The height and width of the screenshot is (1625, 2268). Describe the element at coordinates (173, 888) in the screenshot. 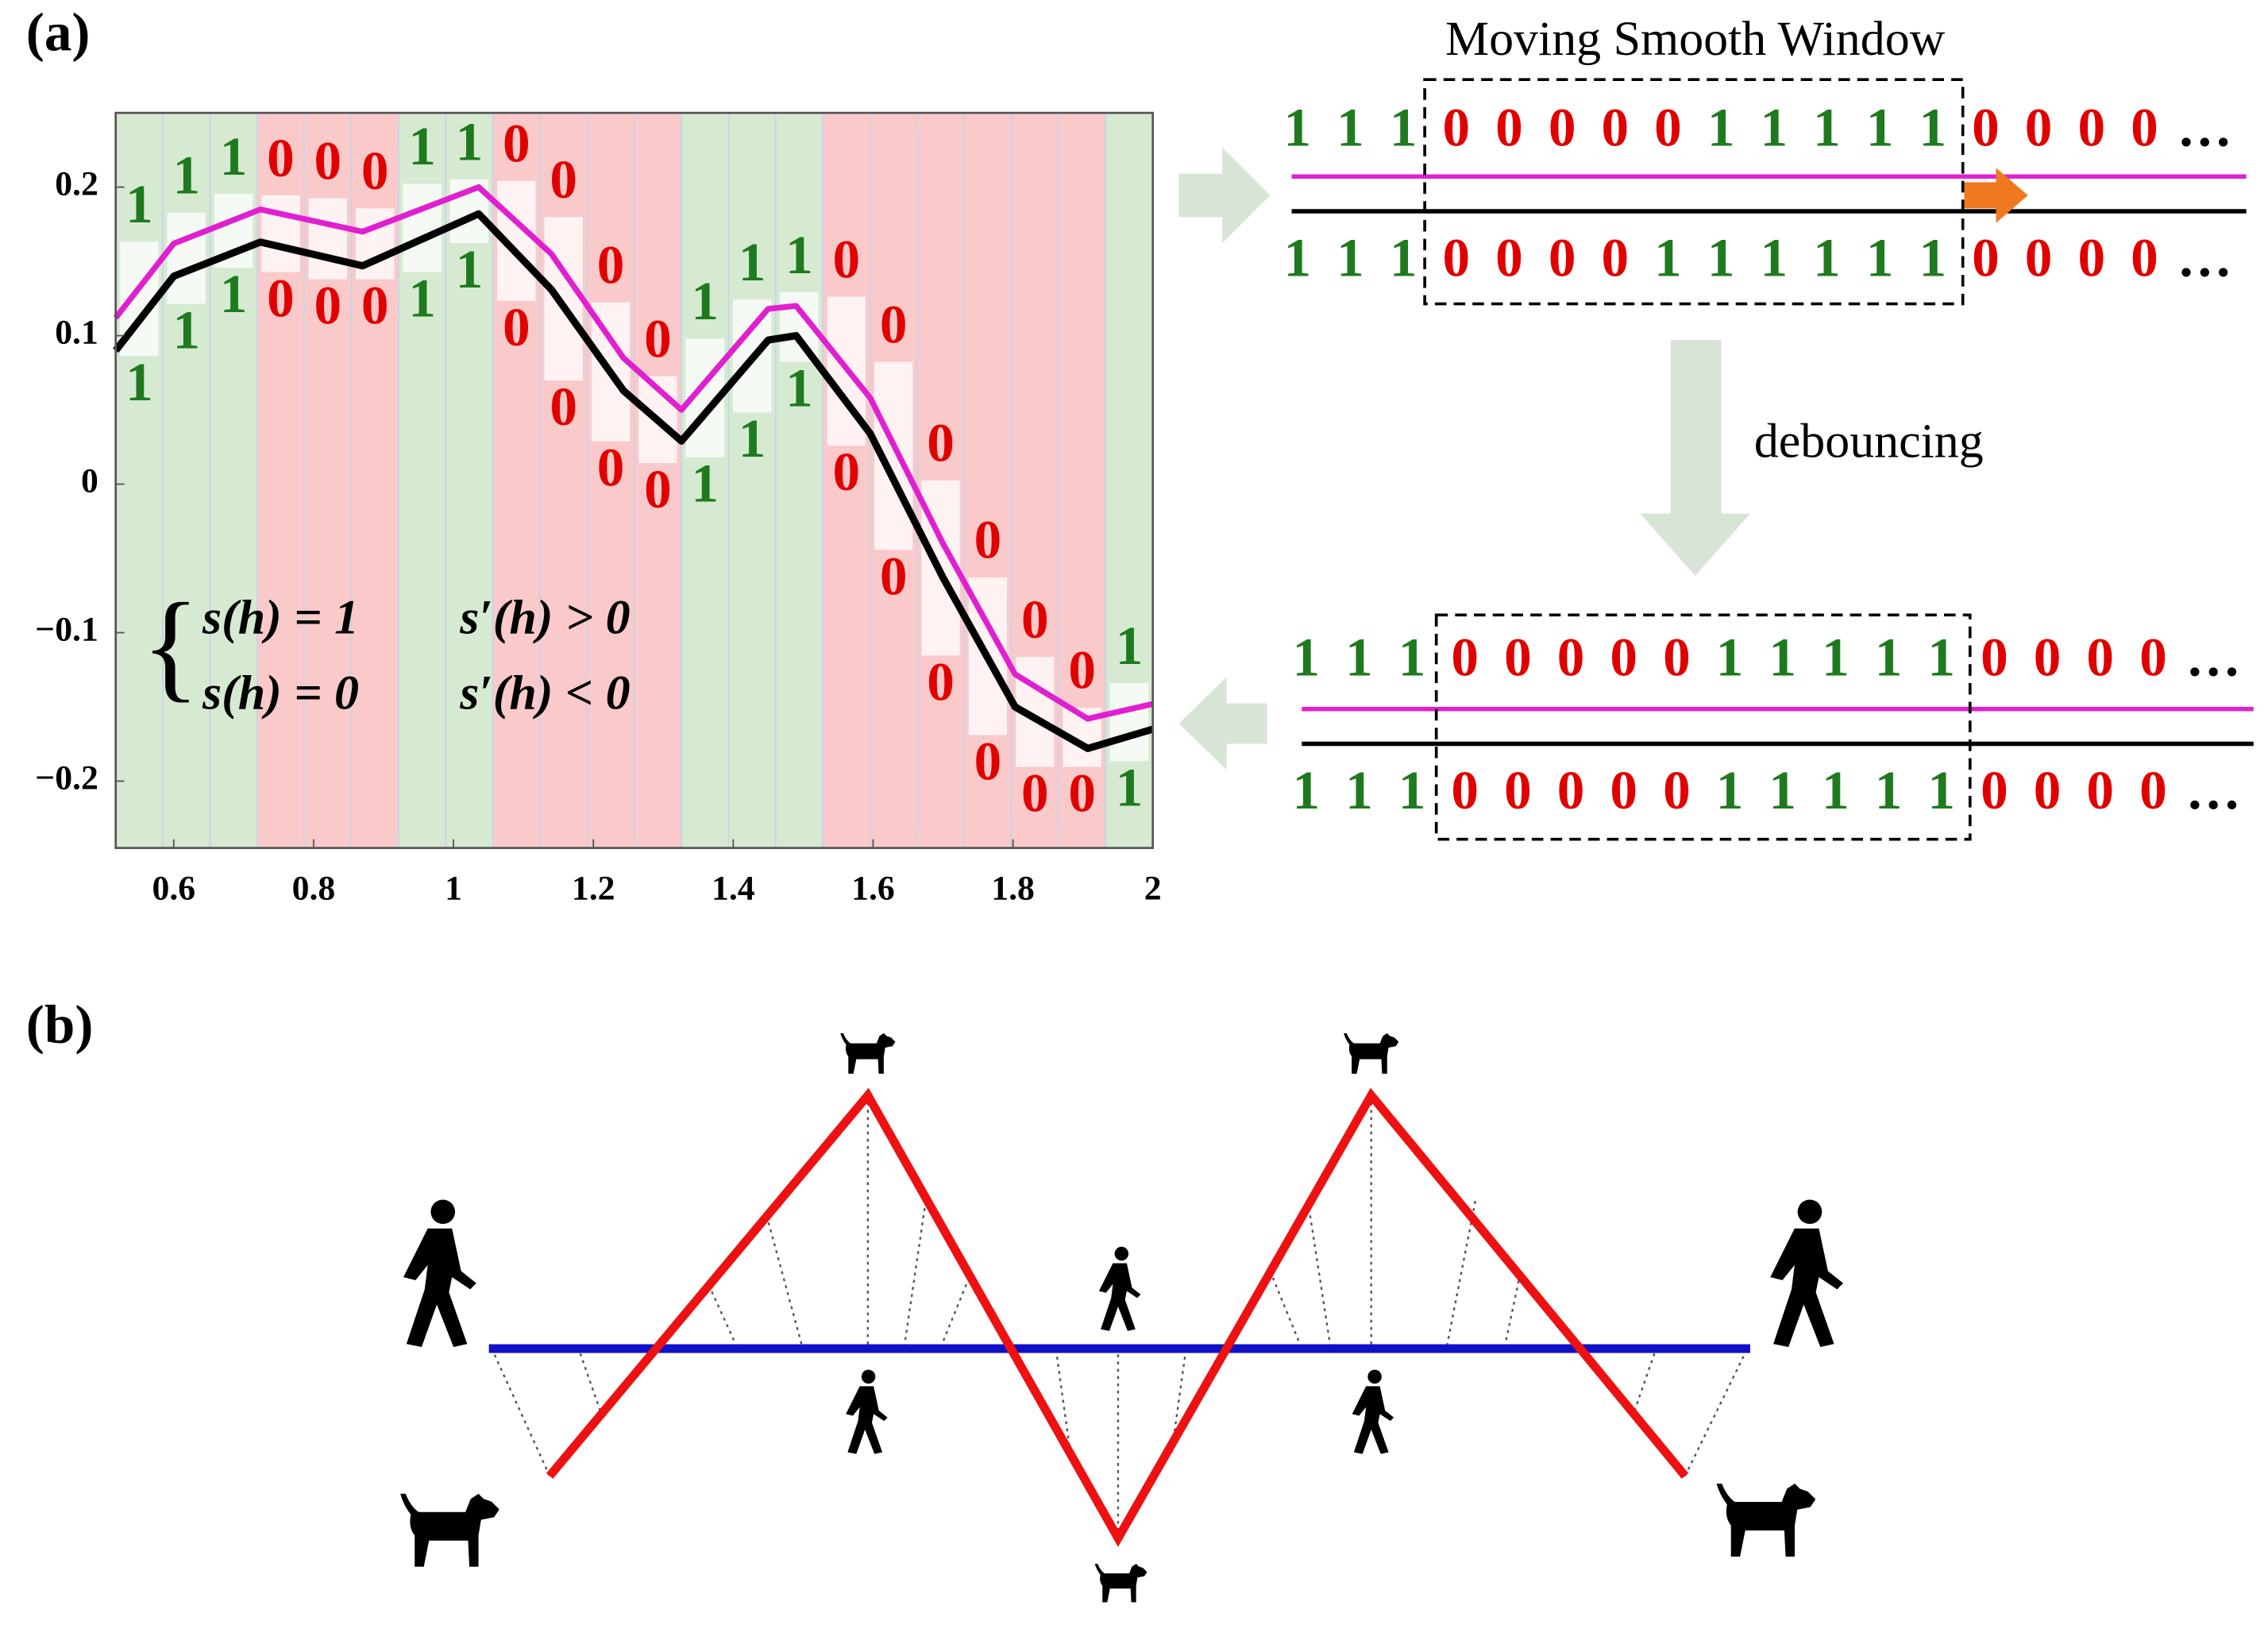

I see `x-tick-label: 0.6` at that location.